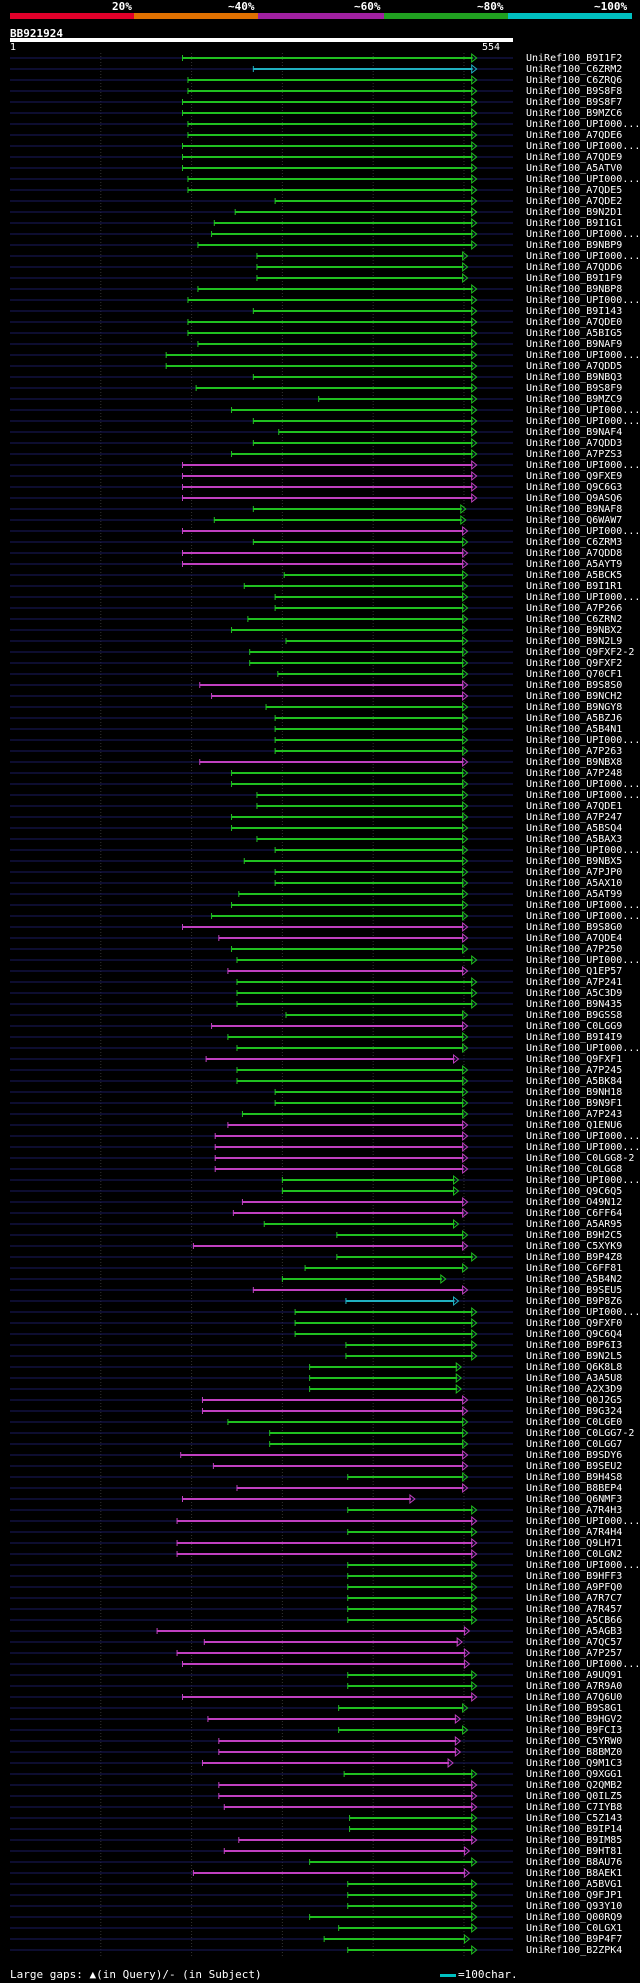 The width and height of the screenshot is (640, 1983). Describe the element at coordinates (316, 113) in the screenshot. I see `hit-row: UniRef100_B9MZC6` at that location.